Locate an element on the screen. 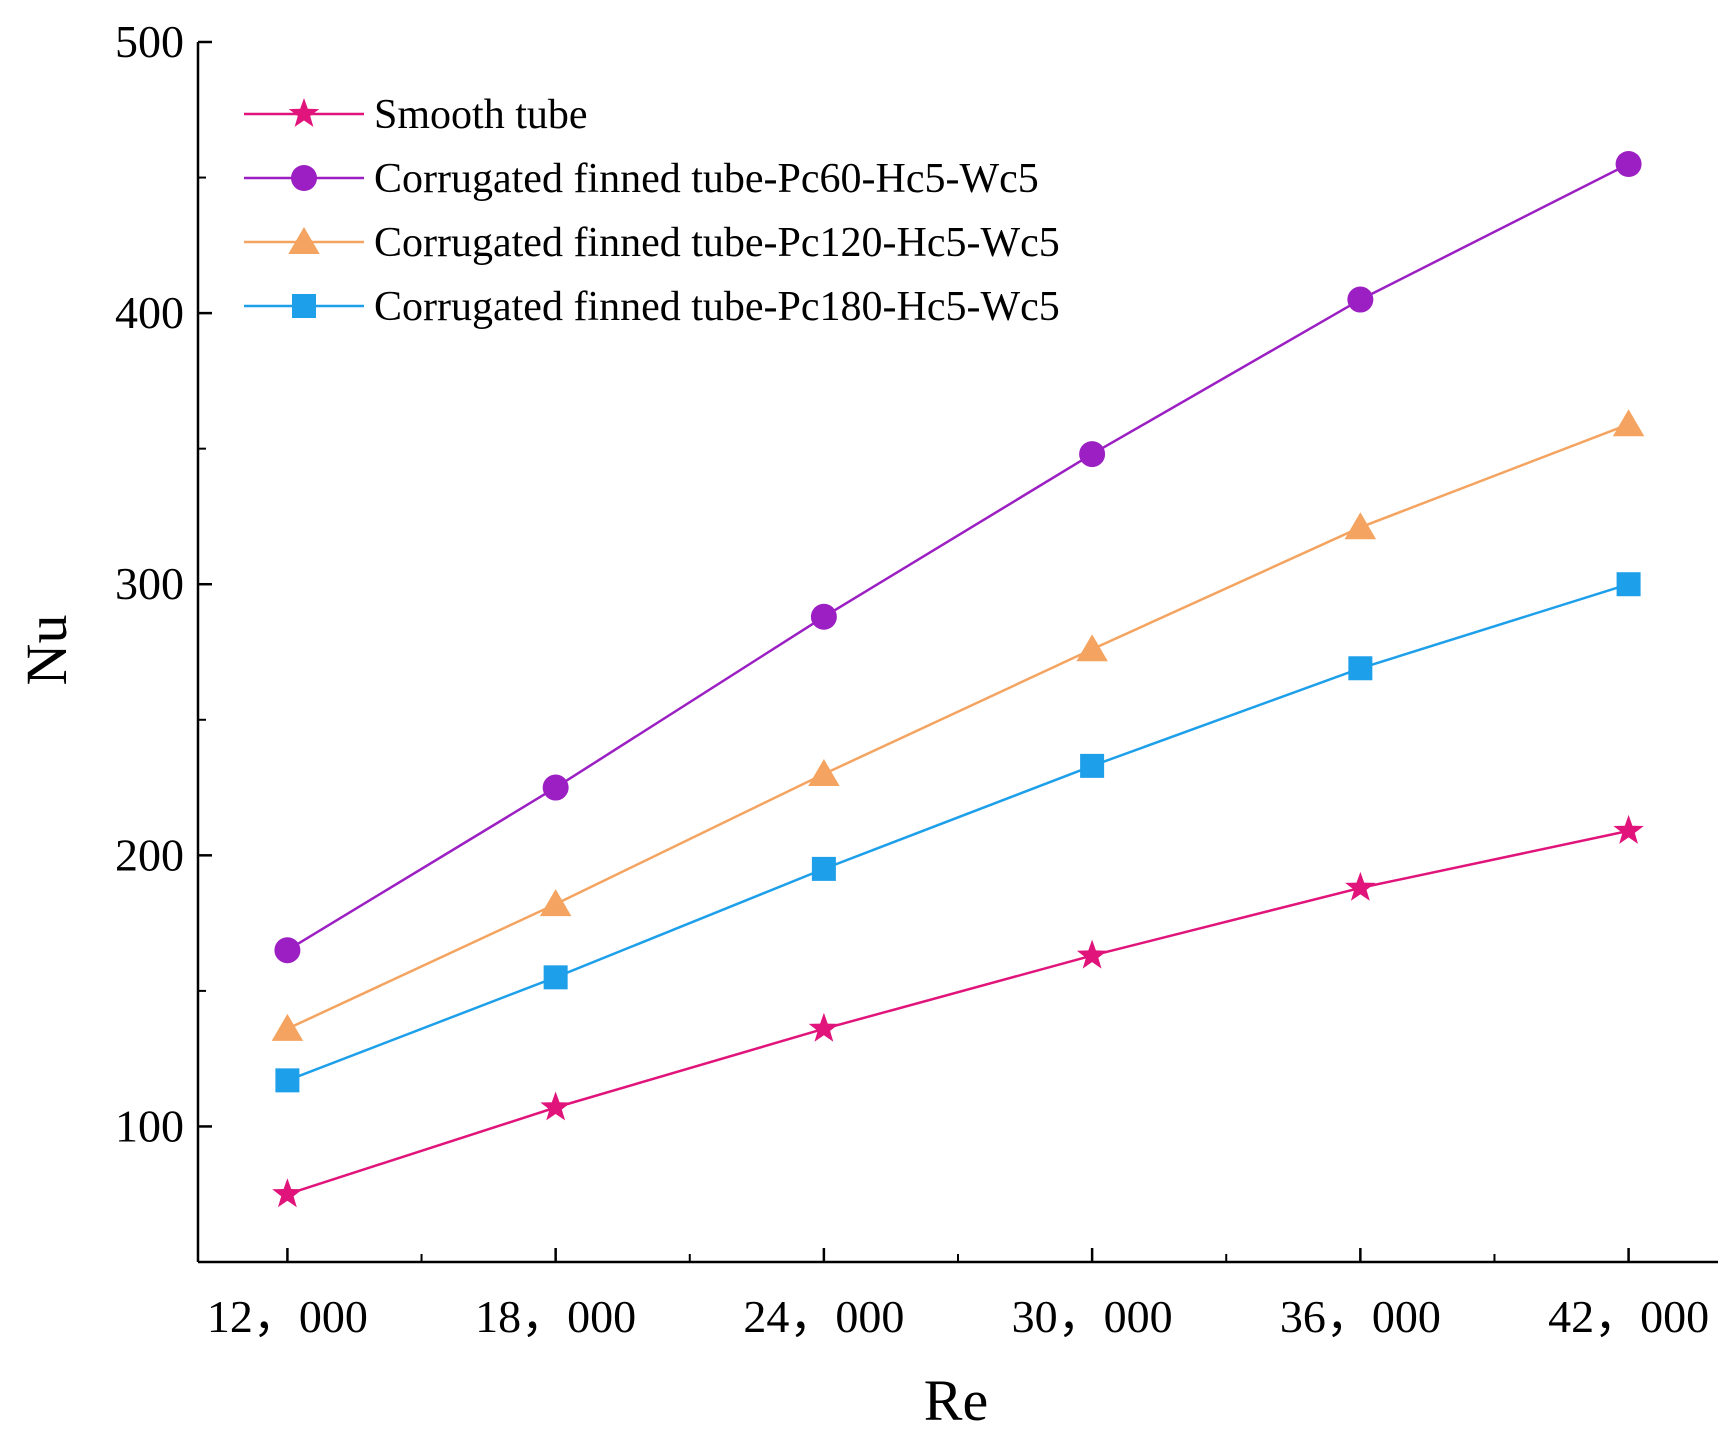 This screenshot has height=1445, width=1730. legend-item: Corrugated finned tube-Pc180-Hc5-Wc5 is located at coordinates (652, 307).